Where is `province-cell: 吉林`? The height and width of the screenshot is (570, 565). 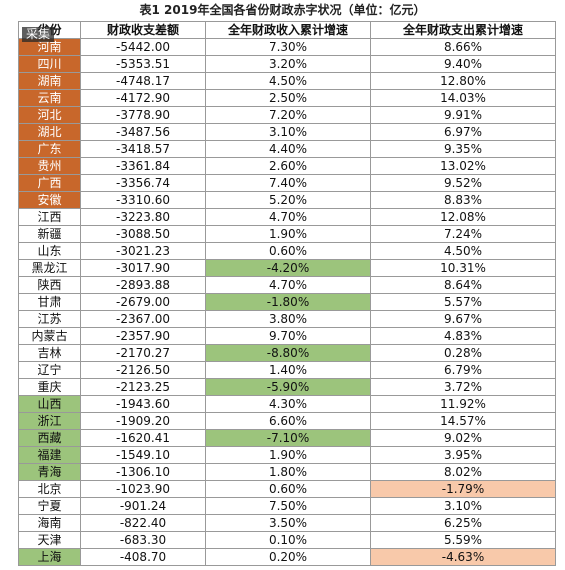
province-cell: 吉林 is located at coordinates (49, 353).